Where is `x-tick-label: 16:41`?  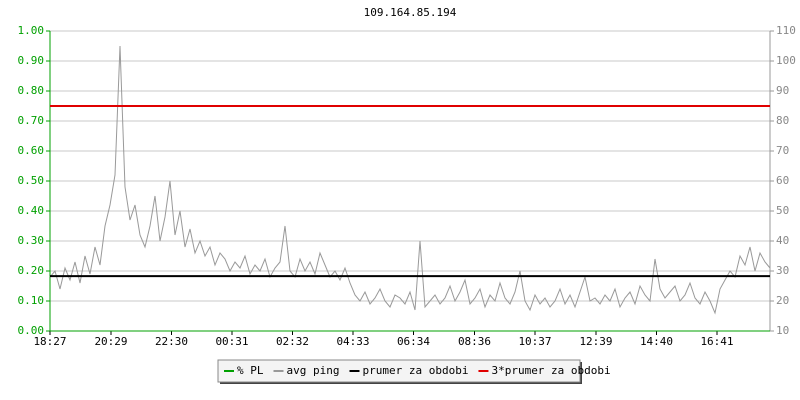 x-tick-label: 16:41 is located at coordinates (716, 341).